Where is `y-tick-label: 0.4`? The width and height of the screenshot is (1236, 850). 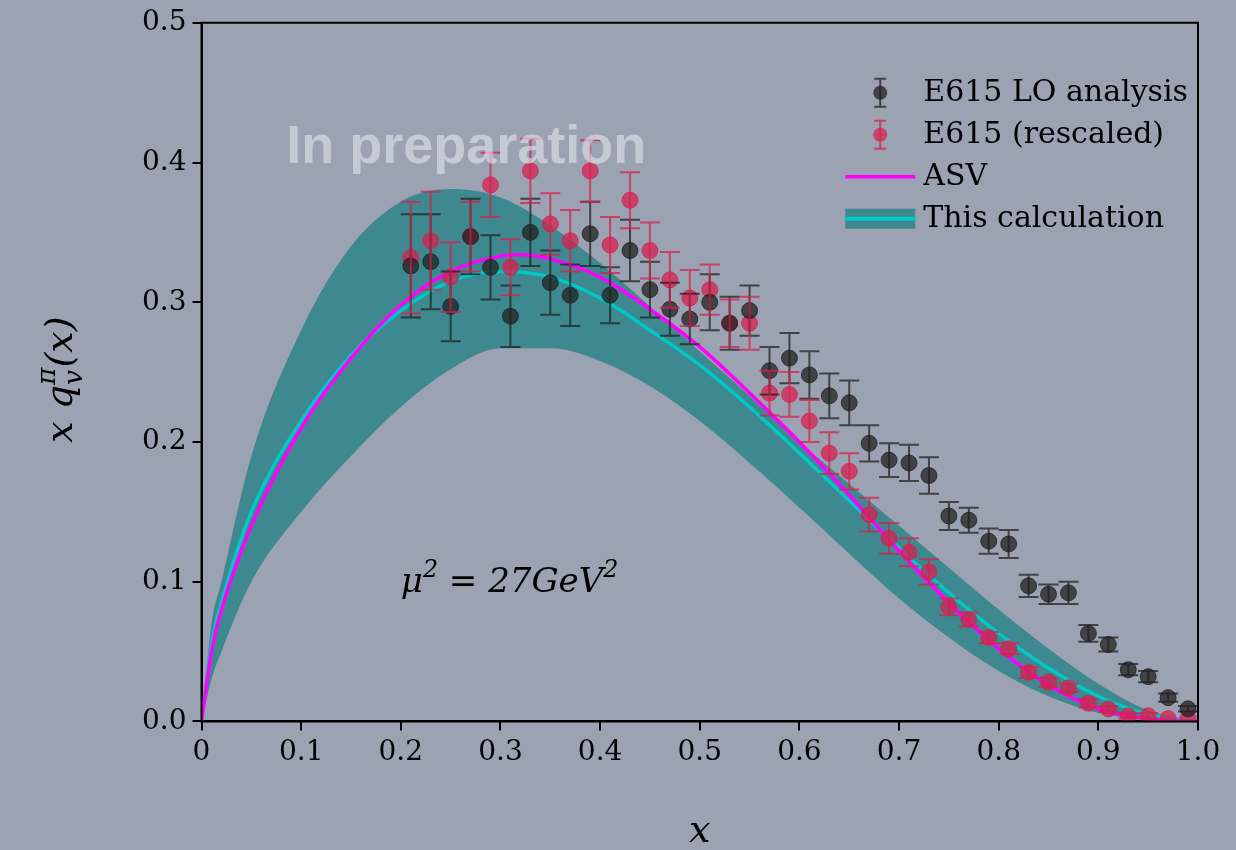 y-tick-label: 0.4 is located at coordinates (164, 160).